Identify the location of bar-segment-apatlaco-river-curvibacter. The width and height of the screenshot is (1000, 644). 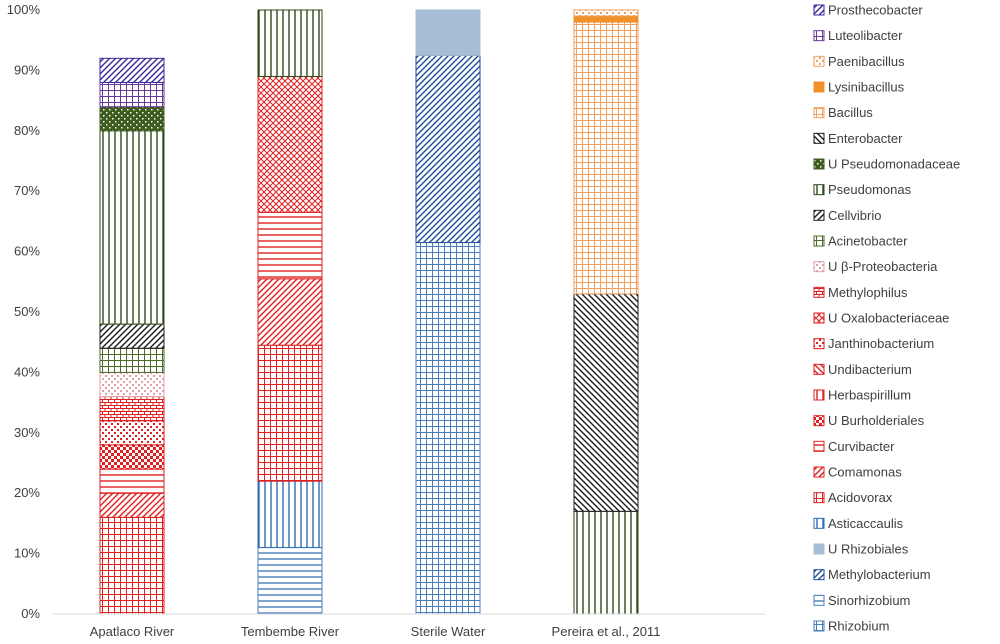
(132, 481).